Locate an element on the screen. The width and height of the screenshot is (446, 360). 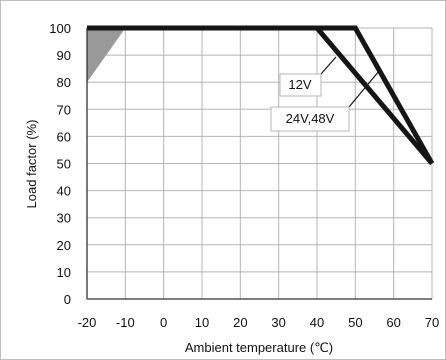
annotation-box-12v is located at coordinates (300, 85).